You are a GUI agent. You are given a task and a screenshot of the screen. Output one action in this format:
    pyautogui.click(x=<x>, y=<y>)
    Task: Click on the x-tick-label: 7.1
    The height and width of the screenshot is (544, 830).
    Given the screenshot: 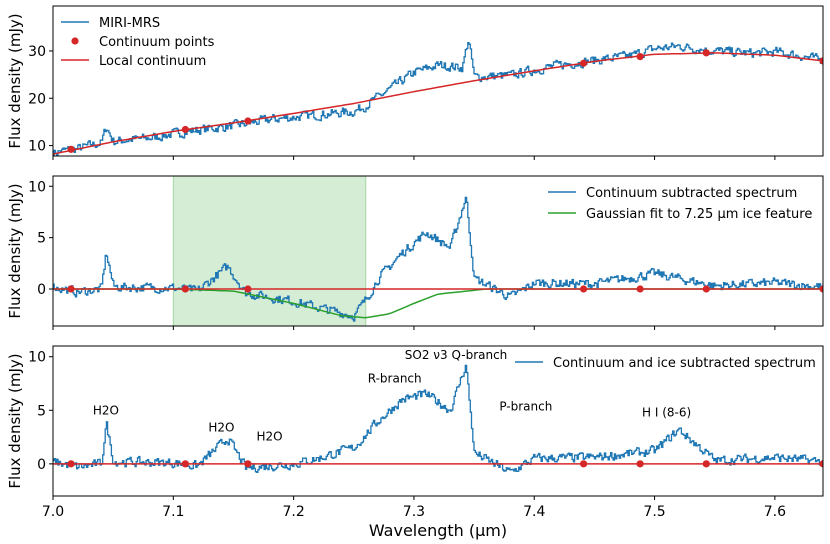 What is the action you would take?
    pyautogui.click(x=173, y=512)
    